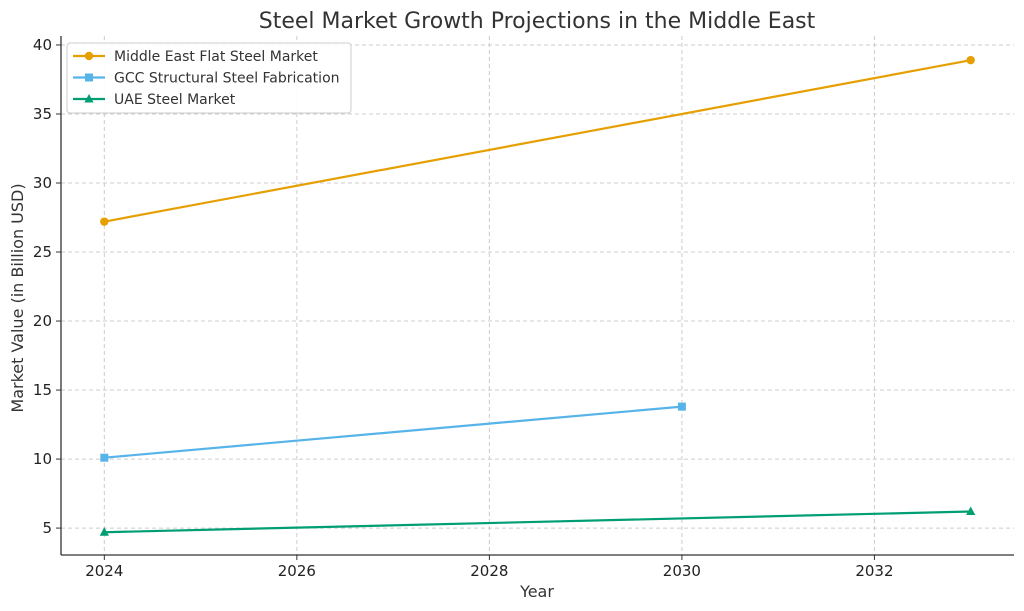  What do you see at coordinates (297, 571) in the screenshot?
I see `x-tick-label: 2026` at bounding box center [297, 571].